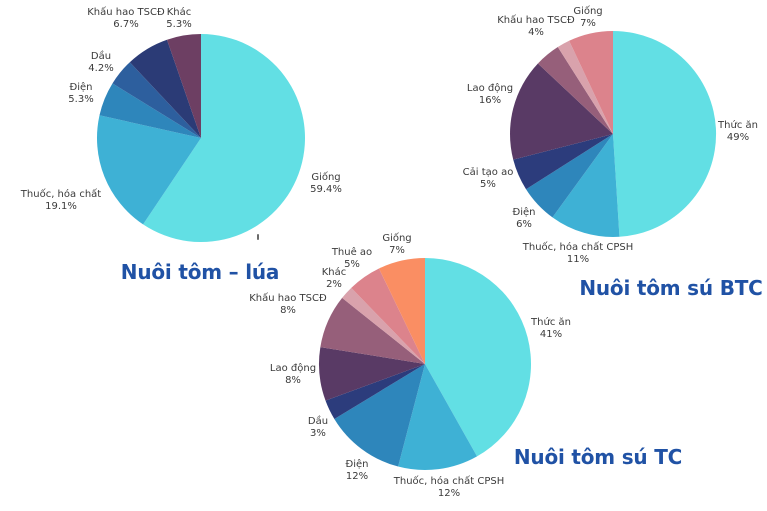  I want to click on slice-label-value: 11%, so click(578, 259).